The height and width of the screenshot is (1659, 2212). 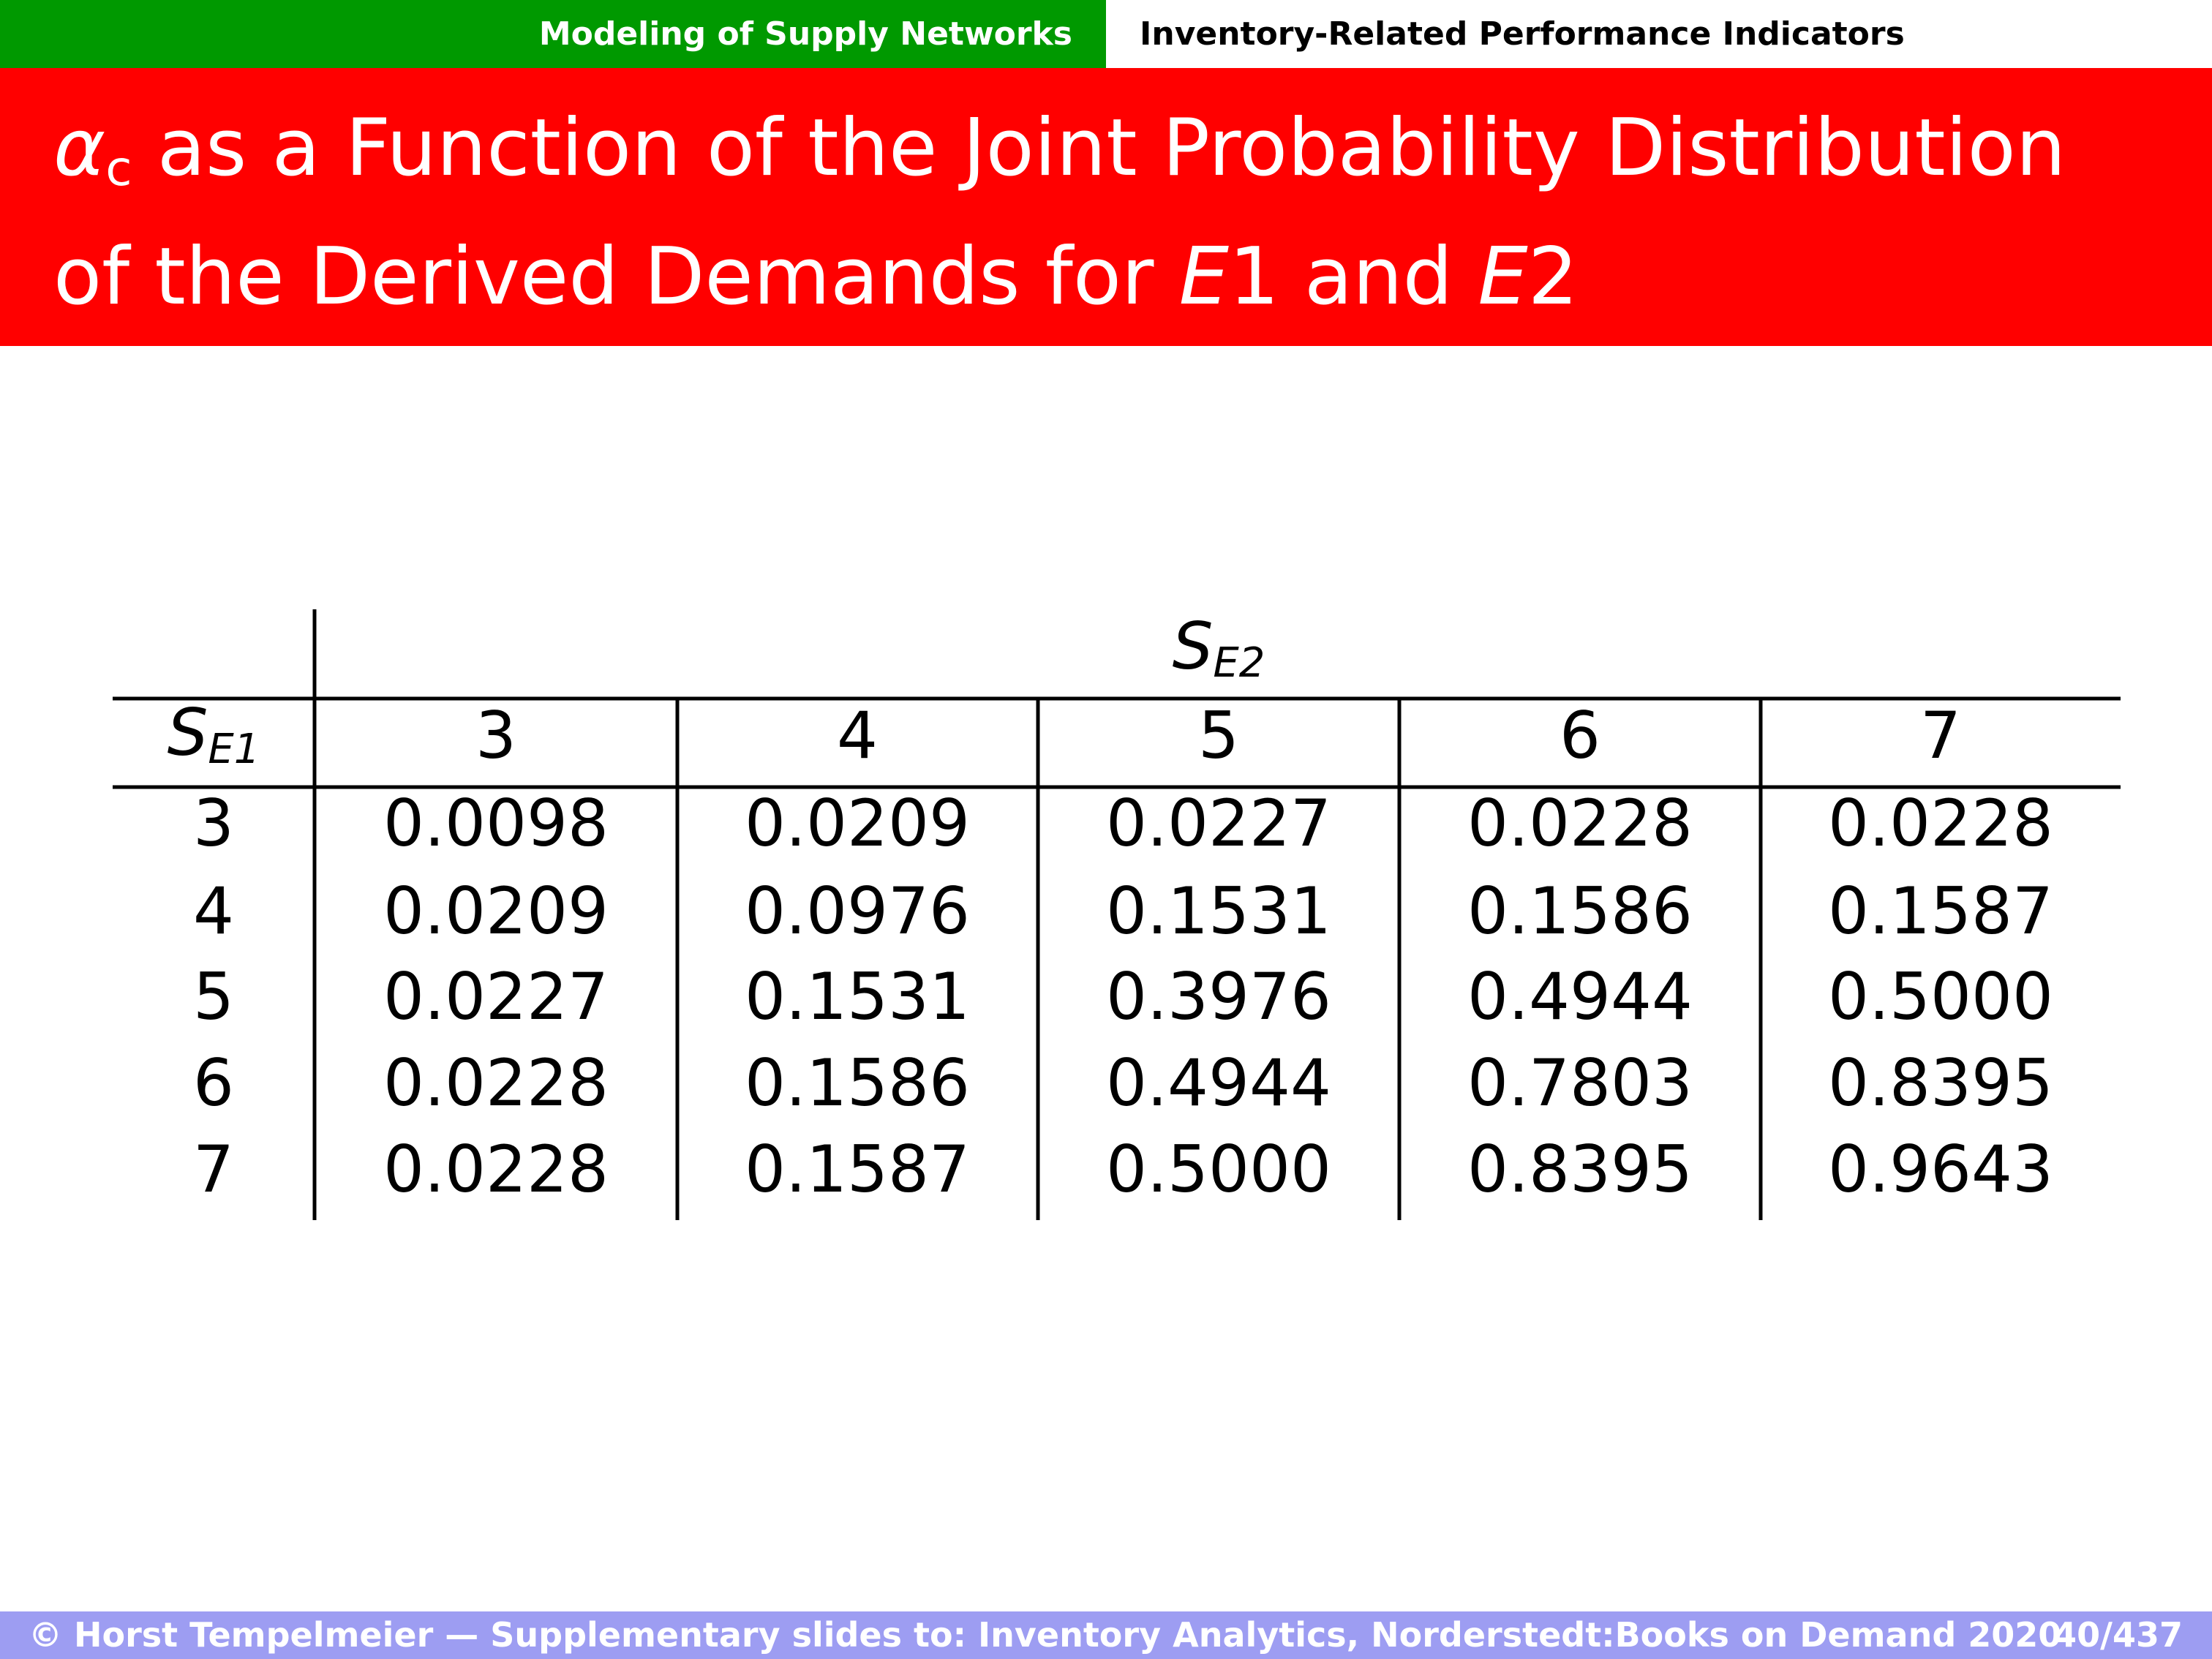 I want to click on title-part: c, so click(x=118, y=168).